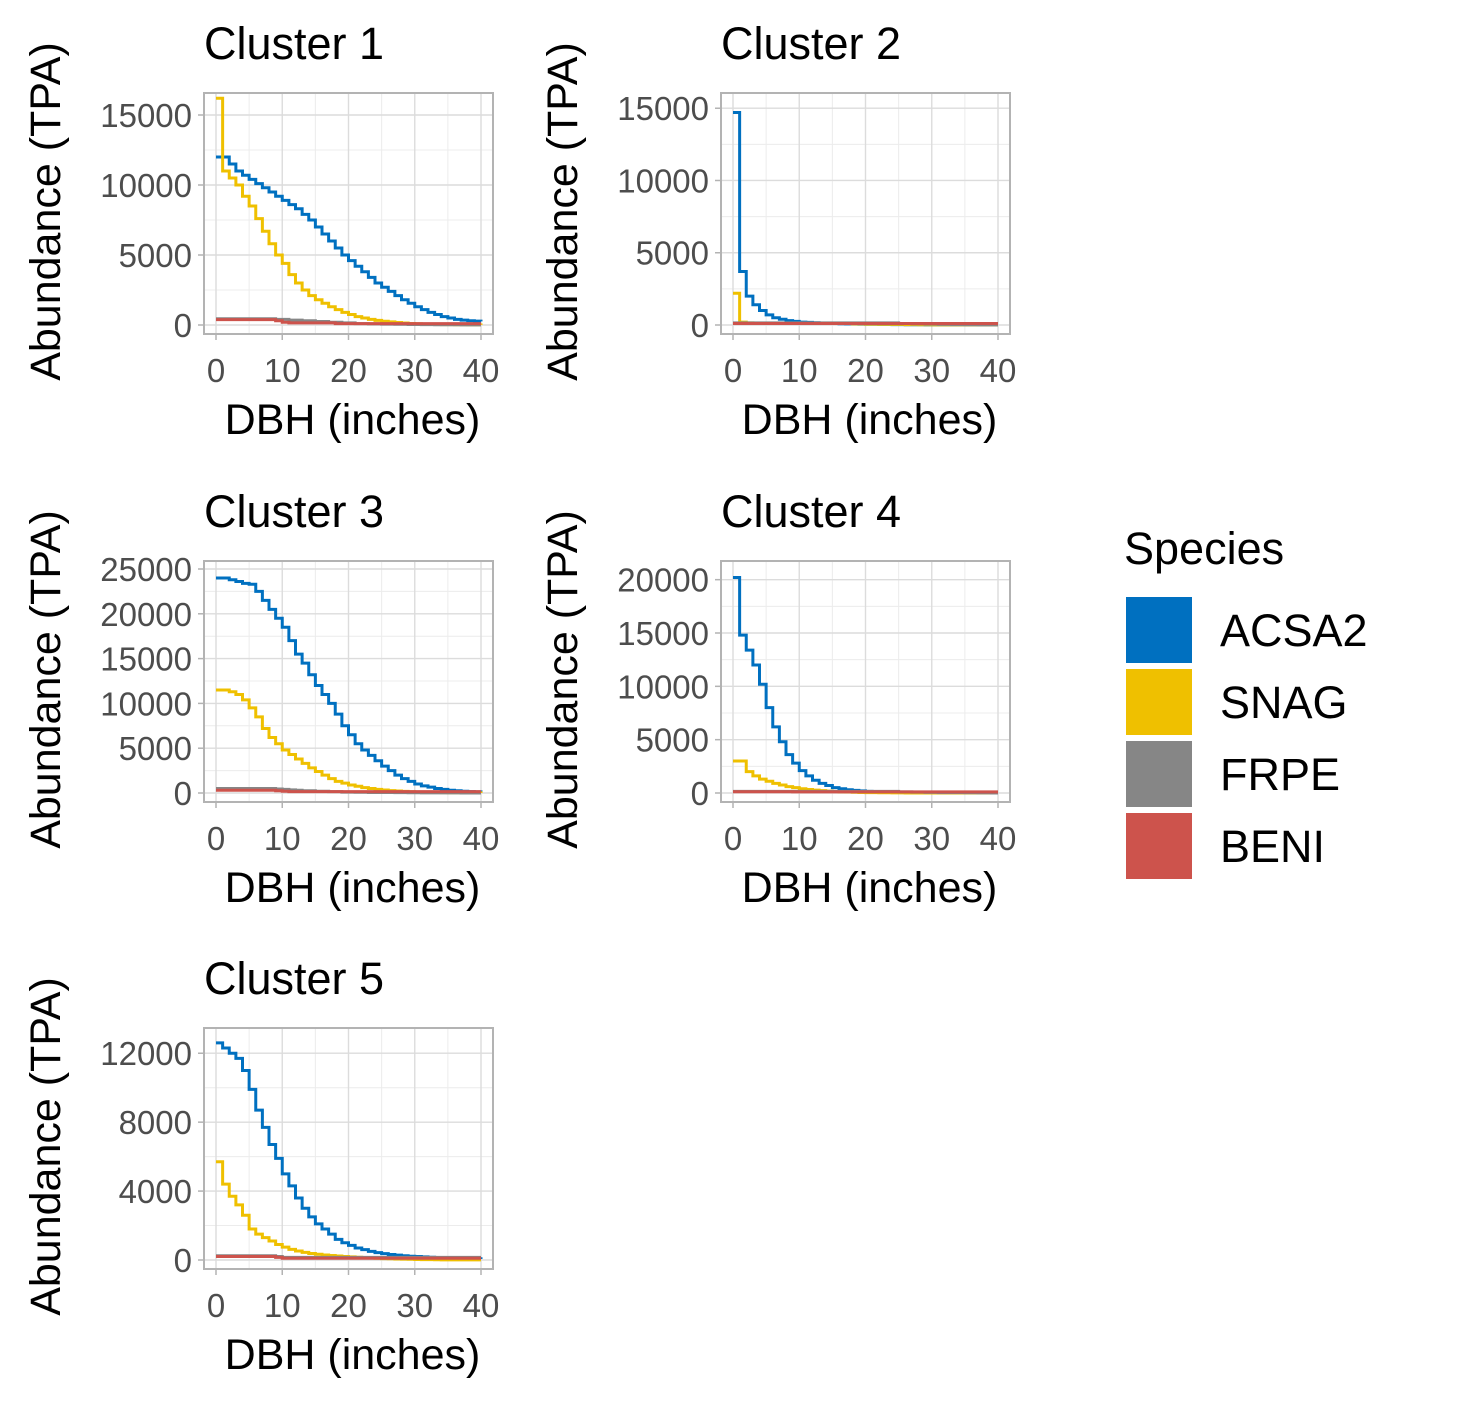  Describe the element at coordinates (1272, 846) in the screenshot. I see `legend-label: BENI` at that location.